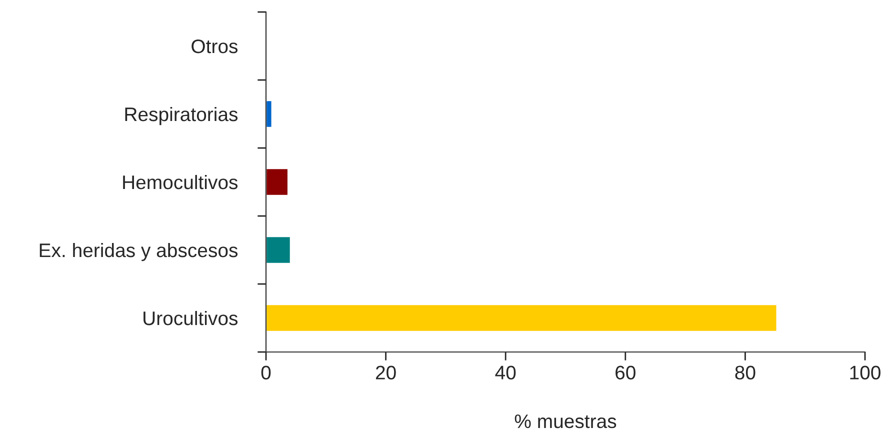 Image resolution: width=887 pixels, height=446 pixels. Describe the element at coordinates (139, 252) in the screenshot. I see `y-tick-label: Ex. heridas y abscesos` at that location.